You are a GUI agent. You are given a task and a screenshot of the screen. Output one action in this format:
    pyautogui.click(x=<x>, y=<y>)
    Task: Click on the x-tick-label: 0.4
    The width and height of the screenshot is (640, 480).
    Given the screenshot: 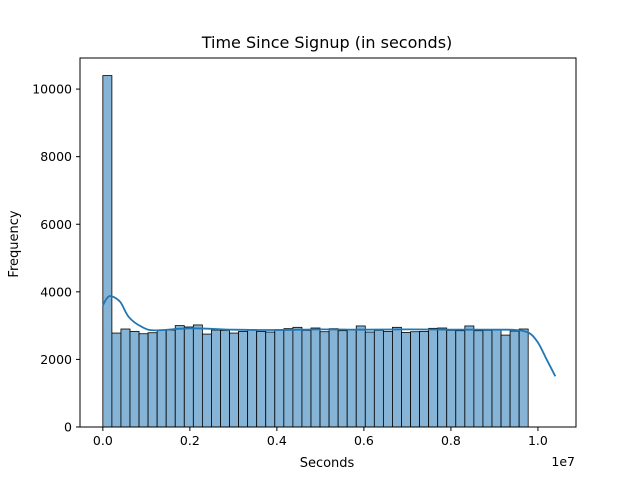 What is the action you would take?
    pyautogui.click(x=277, y=440)
    